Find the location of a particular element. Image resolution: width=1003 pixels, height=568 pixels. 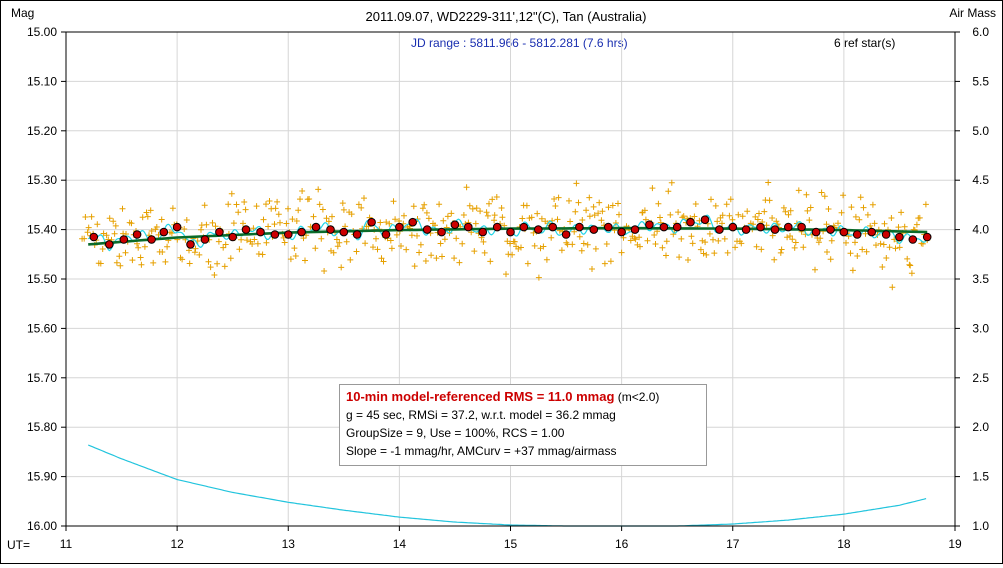

x-ticks: 11 12 13 14 15 16 17 18 19 is located at coordinates (511, 538).